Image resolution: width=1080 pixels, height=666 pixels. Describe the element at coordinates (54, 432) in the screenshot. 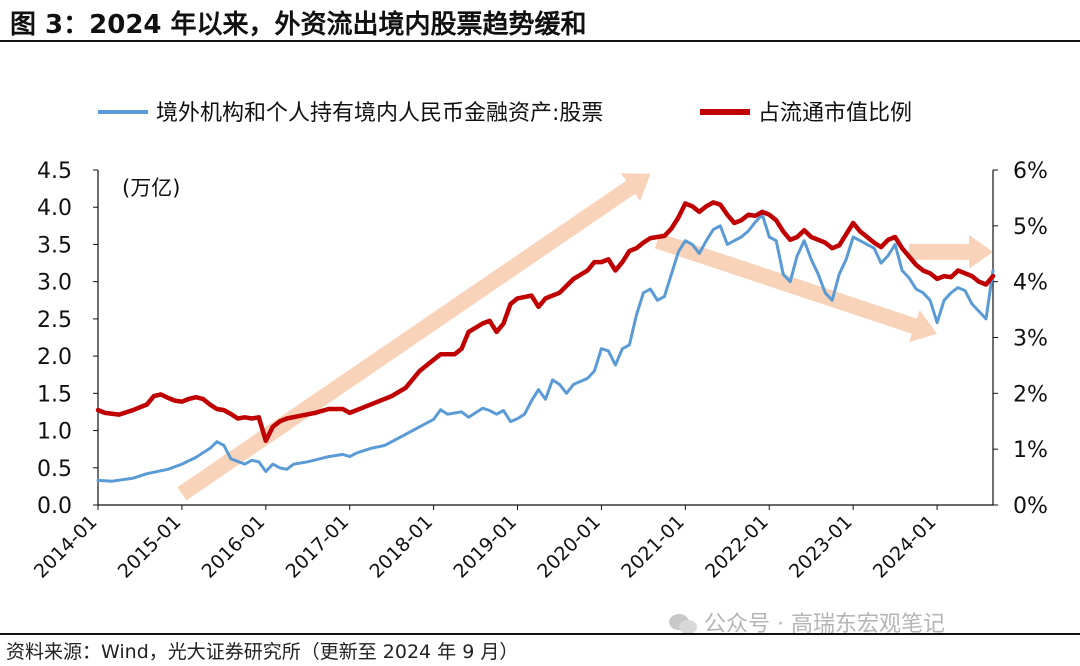

I see `left-tick-label: 1.0` at that location.